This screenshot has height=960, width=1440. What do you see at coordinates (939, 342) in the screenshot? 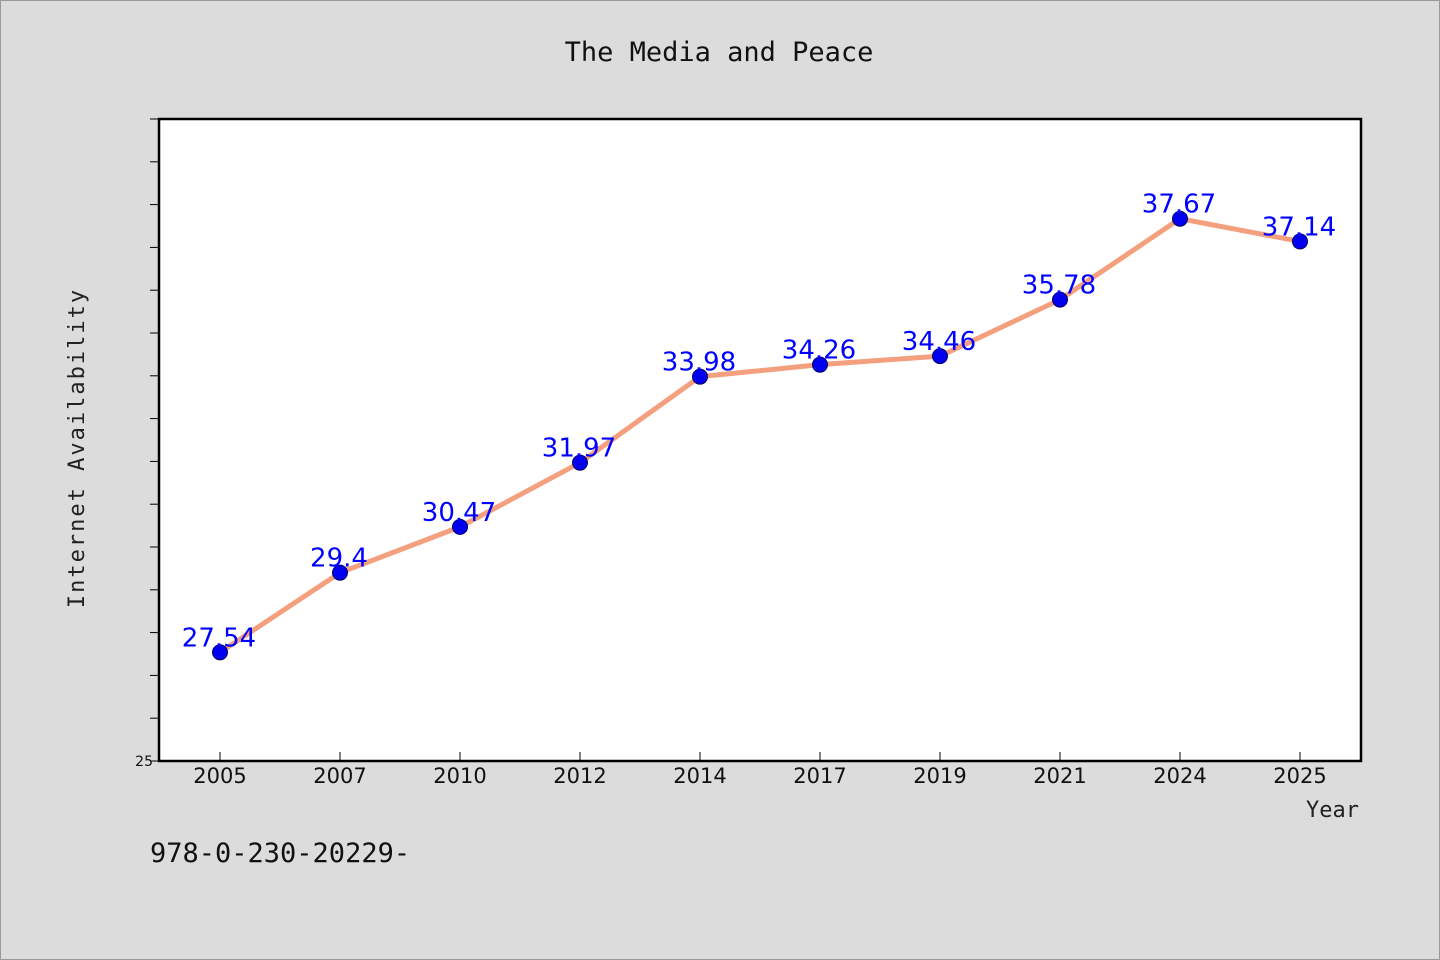
I see `data-label: 34.46` at bounding box center [939, 342].